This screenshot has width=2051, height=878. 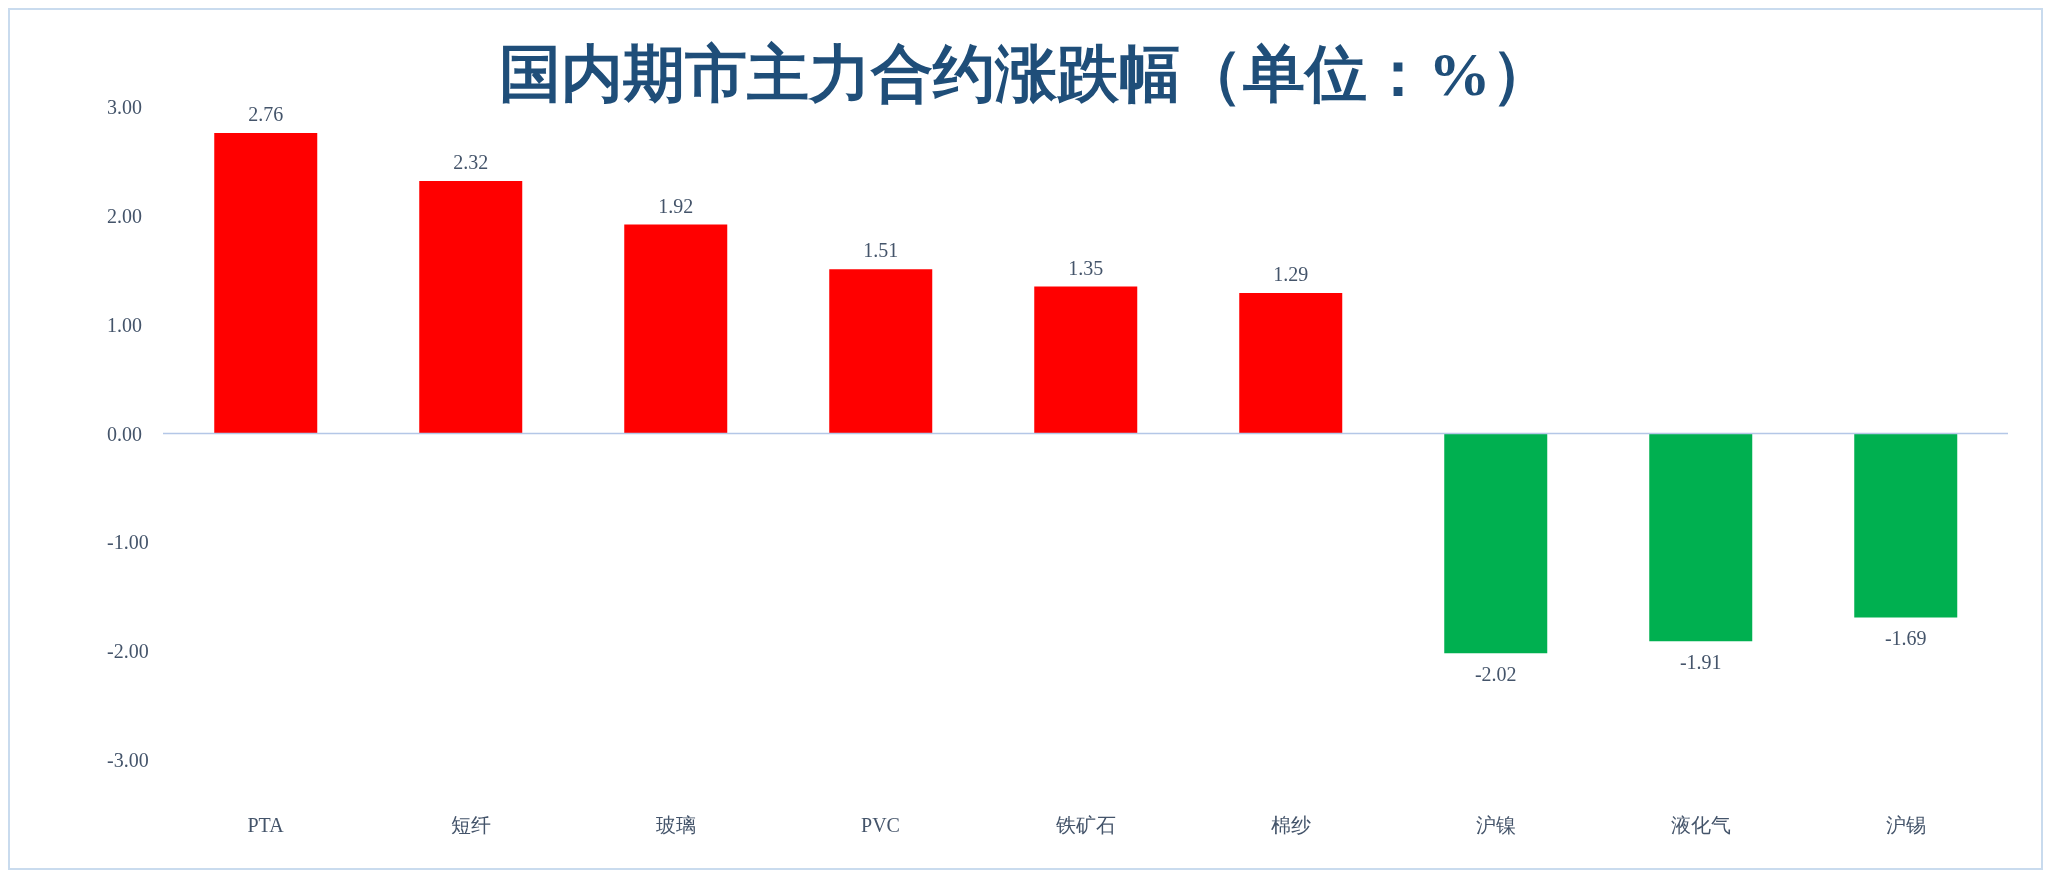 I want to click on data-label: 2.76, so click(x=266, y=114).